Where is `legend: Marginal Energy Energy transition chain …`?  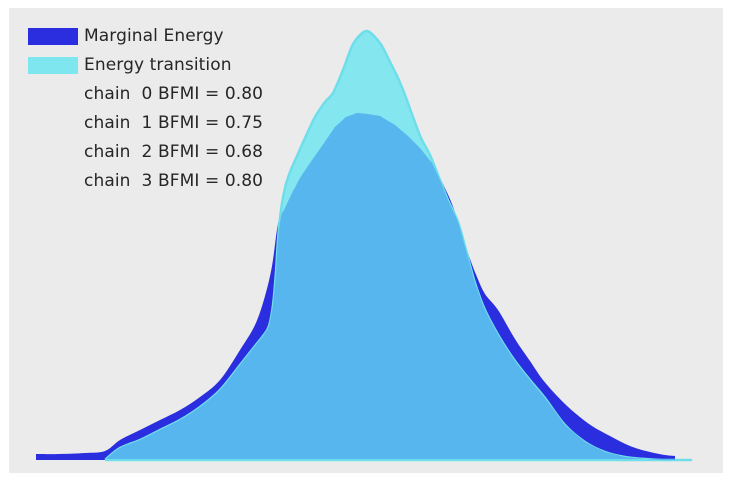
legend: Marginal Energy Energy transition chain … is located at coordinates (145, 109).